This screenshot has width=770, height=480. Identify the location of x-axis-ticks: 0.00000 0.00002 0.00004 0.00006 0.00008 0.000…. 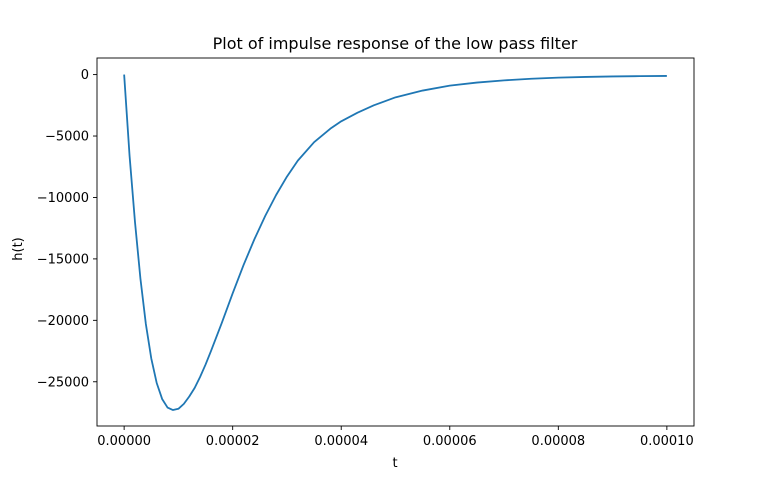
(395, 437).